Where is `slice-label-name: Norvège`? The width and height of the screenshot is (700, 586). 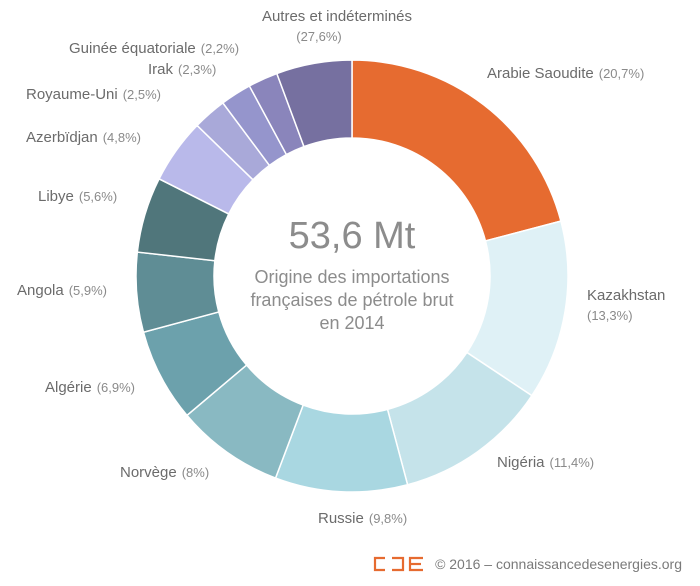
slice-label-name: Norvège is located at coordinates (148, 472).